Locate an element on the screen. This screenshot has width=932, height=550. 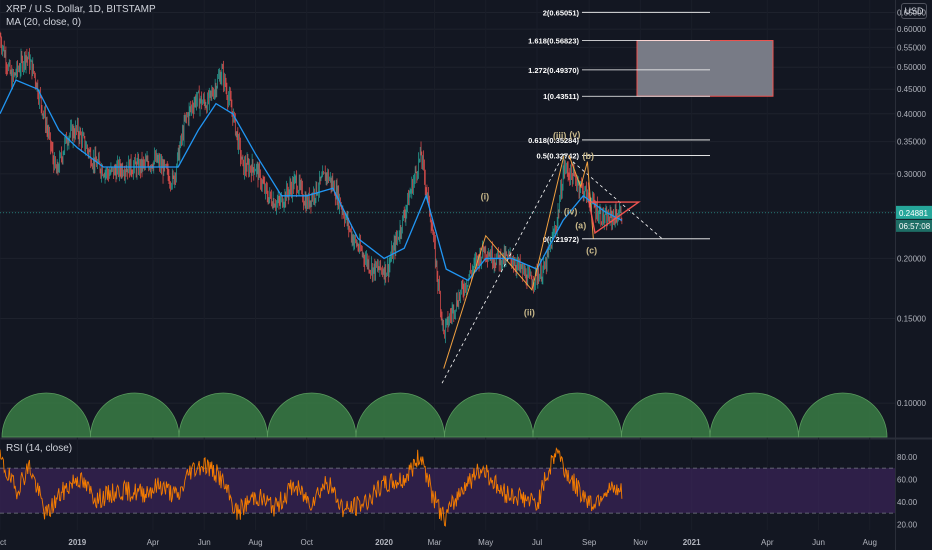
fib-label: 2(0.65051) is located at coordinates (561, 12).